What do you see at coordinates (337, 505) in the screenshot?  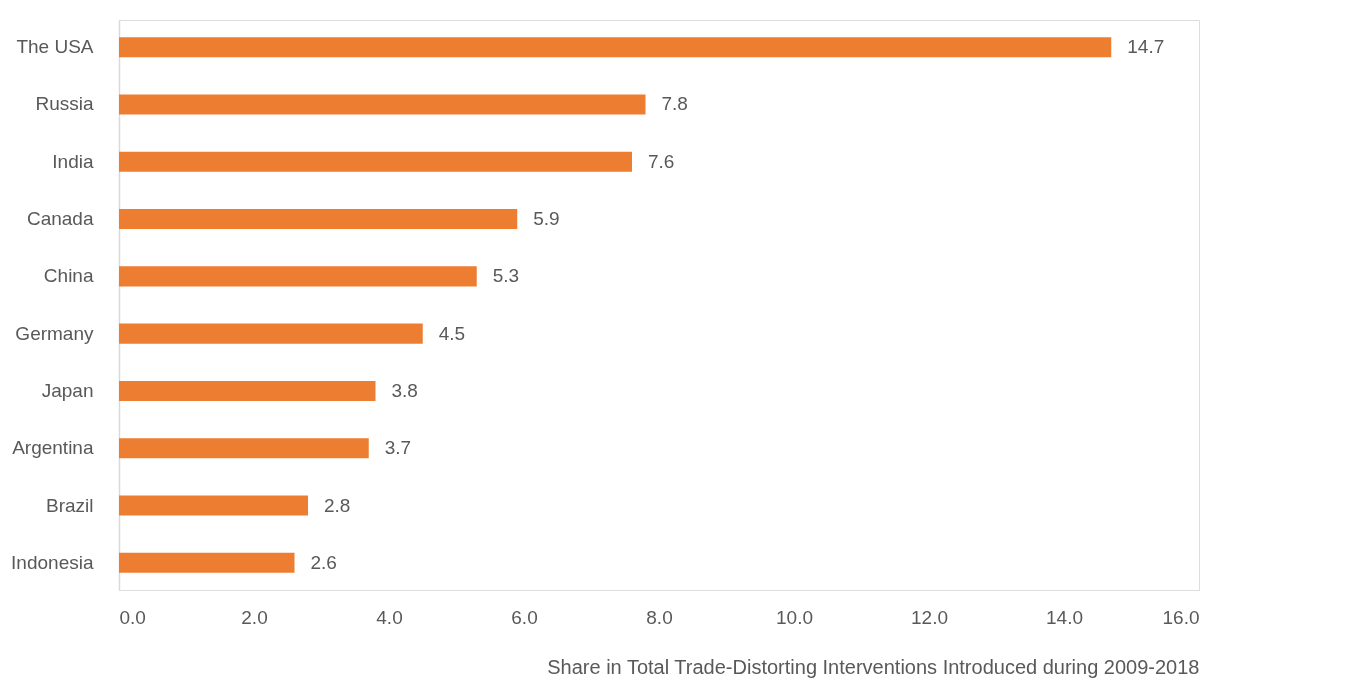 I see `data-label: 2.8` at bounding box center [337, 505].